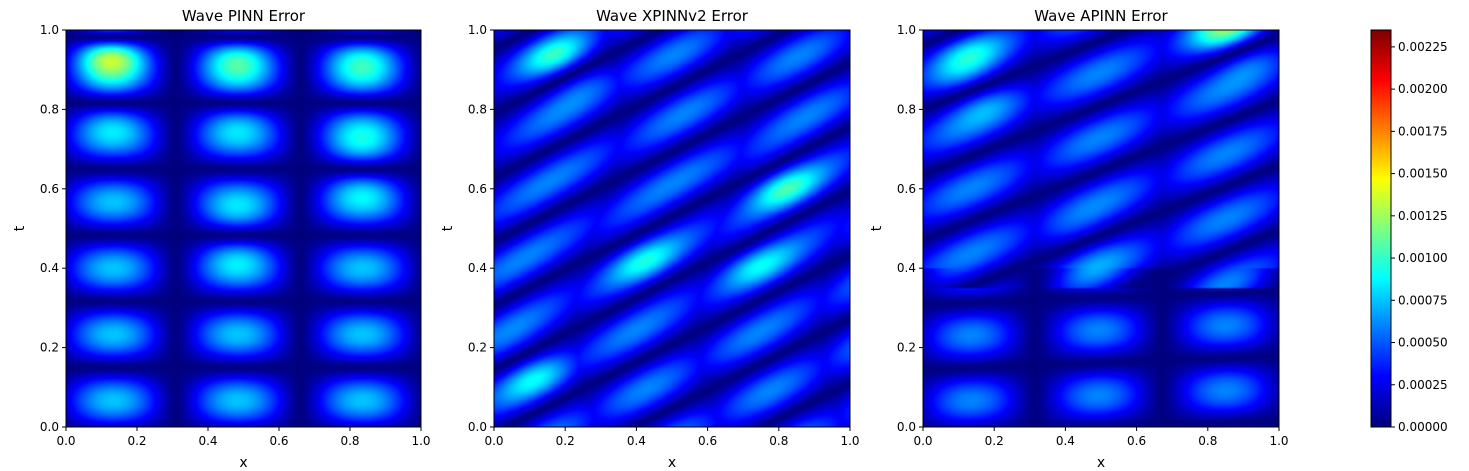 The height and width of the screenshot is (471, 1469). What do you see at coordinates (1423, 343) in the screenshot?
I see `colorbar-tick-label: 0.00050` at bounding box center [1423, 343].